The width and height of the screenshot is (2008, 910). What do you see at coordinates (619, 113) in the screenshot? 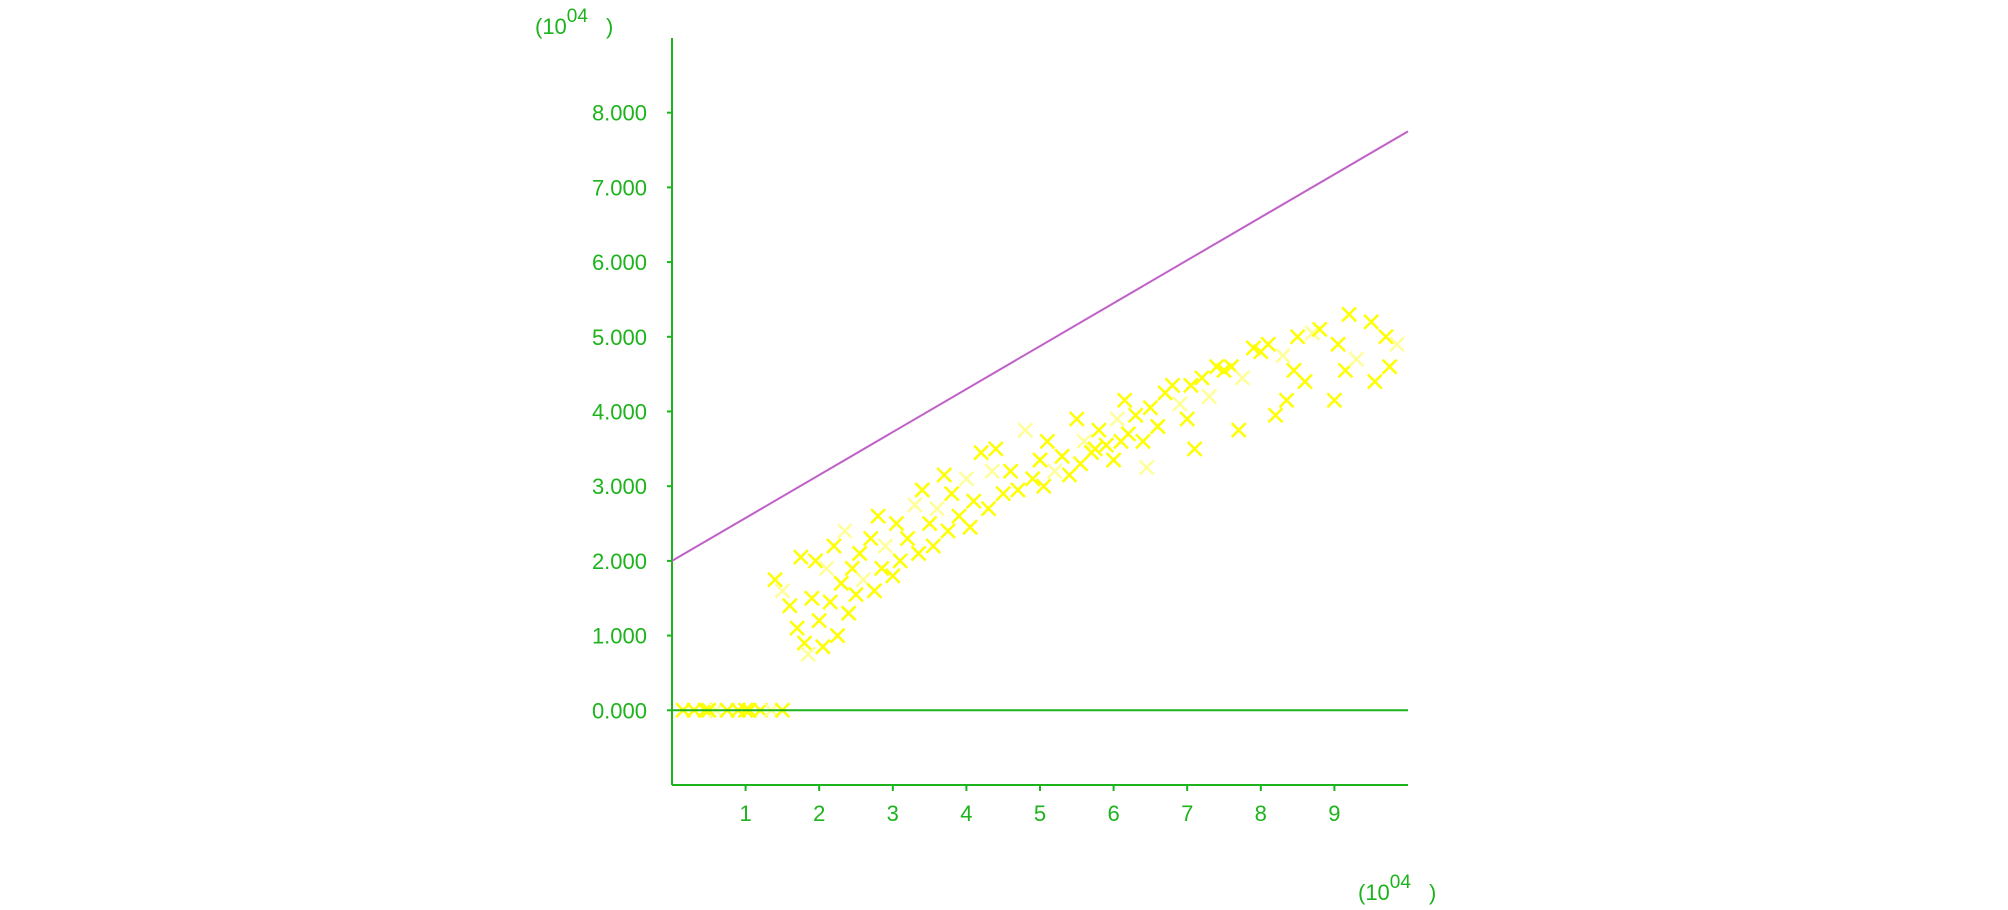
I see `y-tick-label: 8.000` at bounding box center [619, 113].